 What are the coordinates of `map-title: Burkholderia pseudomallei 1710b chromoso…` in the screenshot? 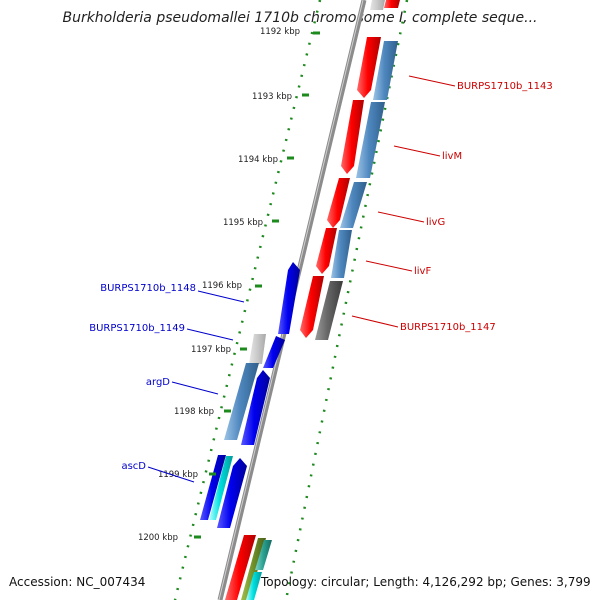 It's located at (300, 18).